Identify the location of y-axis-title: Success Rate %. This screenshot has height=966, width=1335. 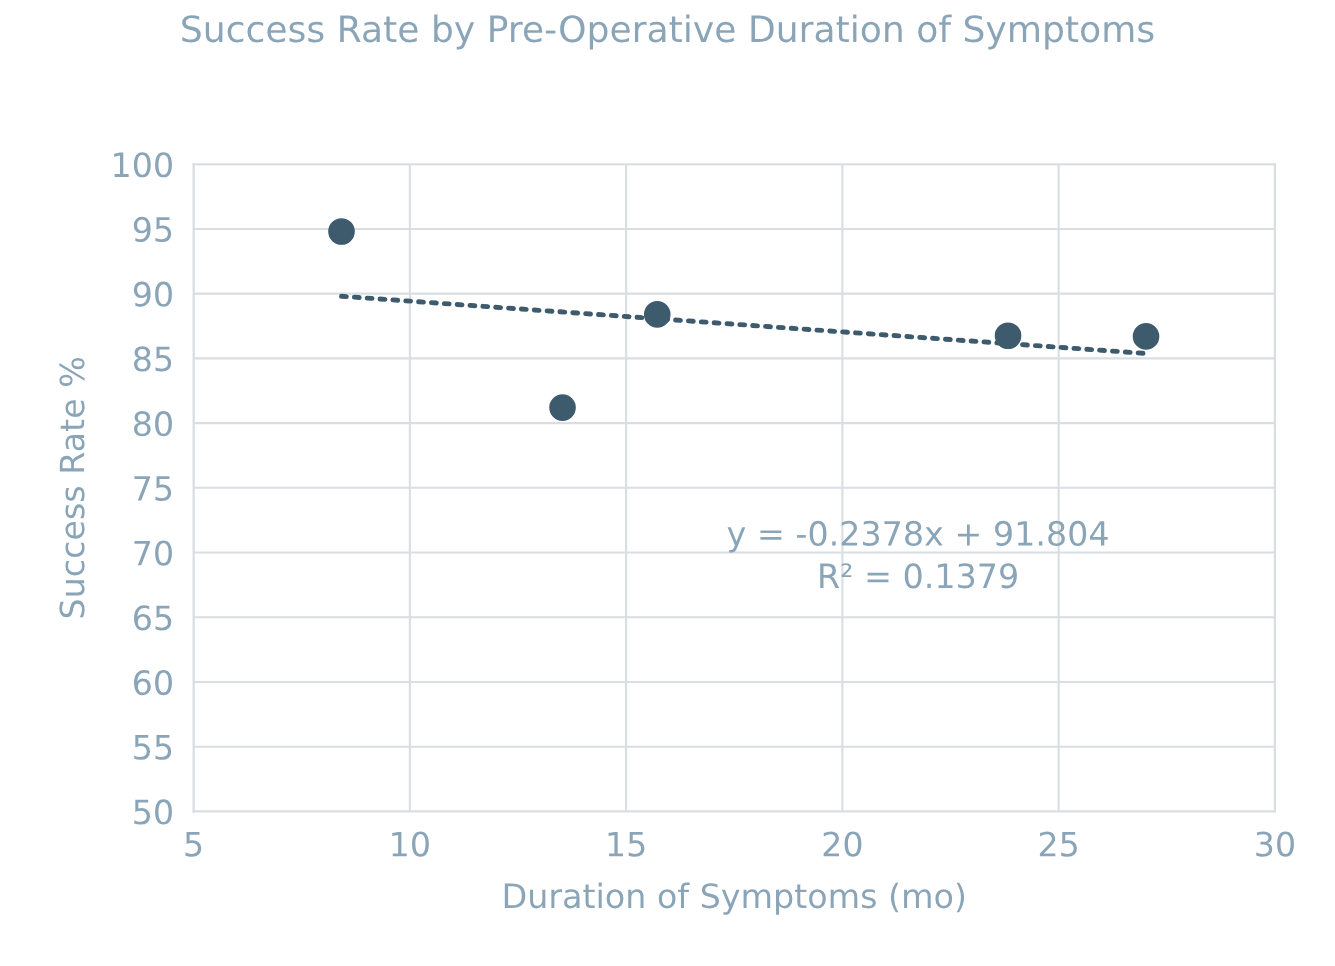
(72, 487).